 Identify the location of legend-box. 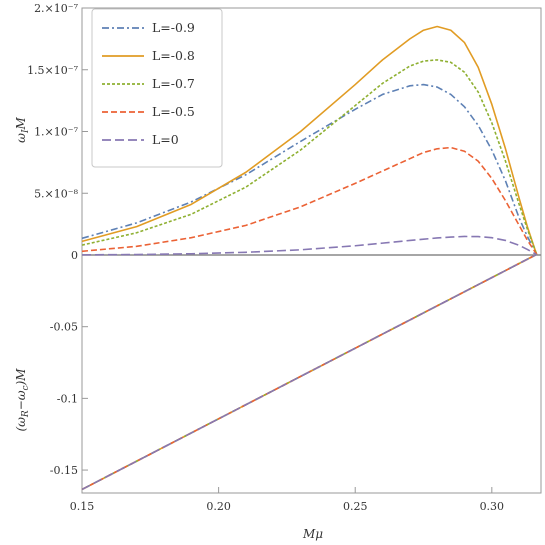
(157, 88).